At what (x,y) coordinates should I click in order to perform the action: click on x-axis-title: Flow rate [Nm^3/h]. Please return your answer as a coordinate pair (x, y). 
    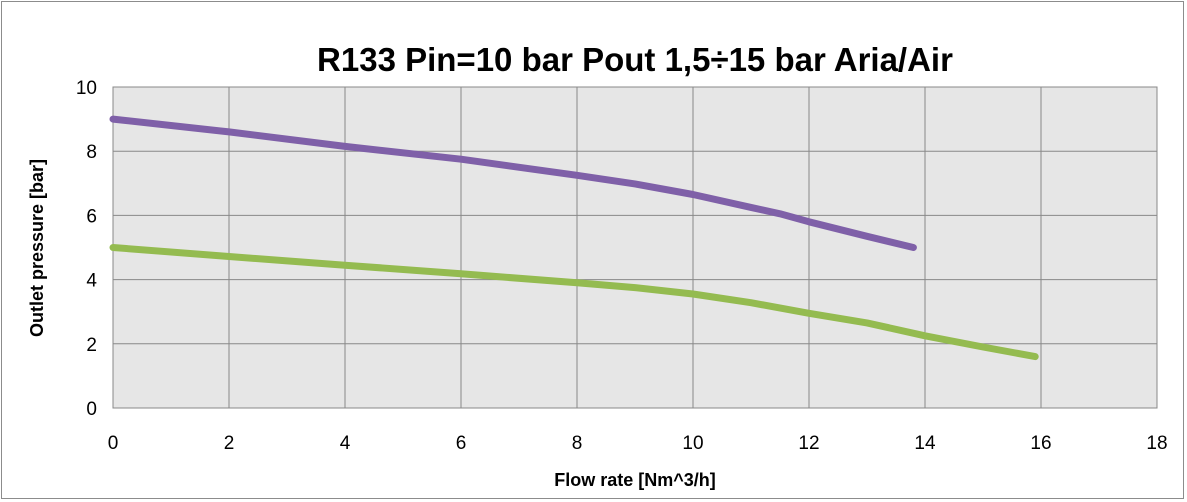
    Looking at the image, I should click on (635, 480).